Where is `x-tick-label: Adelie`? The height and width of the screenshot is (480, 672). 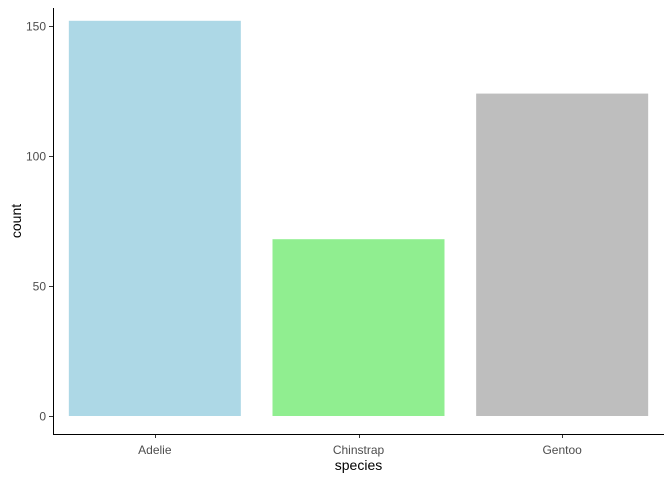 x-tick-label: Adelie is located at coordinates (155, 450).